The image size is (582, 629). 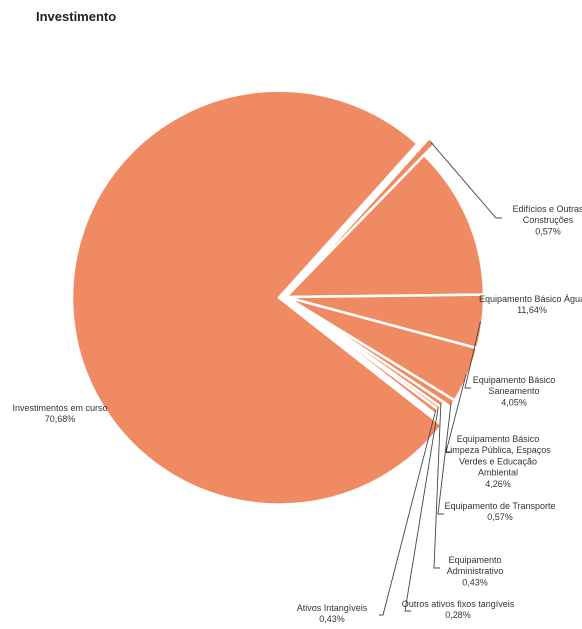 I want to click on slice-category-label: Equipamento de Transporte, so click(x=499, y=506).